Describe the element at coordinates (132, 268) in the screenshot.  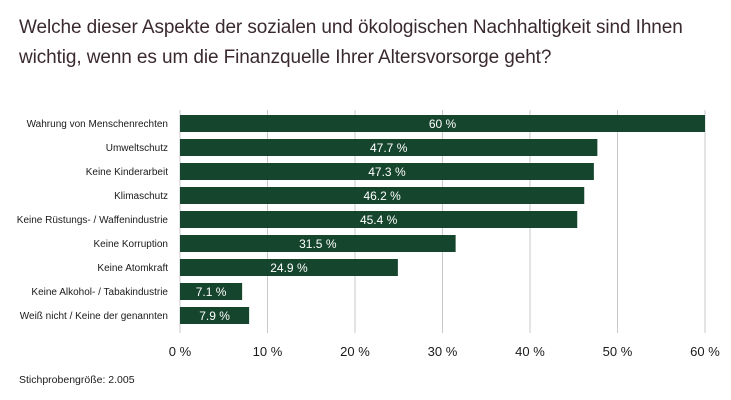
I see `category-label: Keine Atomkraft` at that location.